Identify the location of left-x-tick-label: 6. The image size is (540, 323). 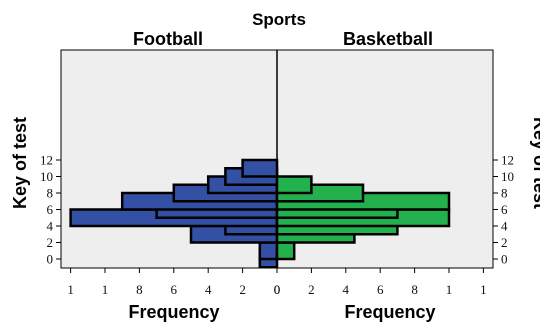
(174, 289).